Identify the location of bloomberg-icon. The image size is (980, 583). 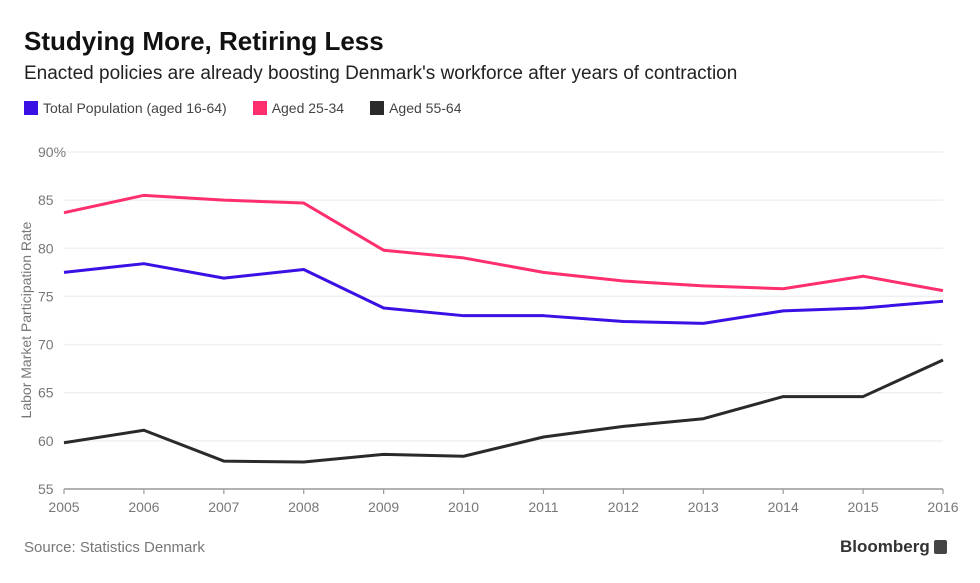
(940, 547).